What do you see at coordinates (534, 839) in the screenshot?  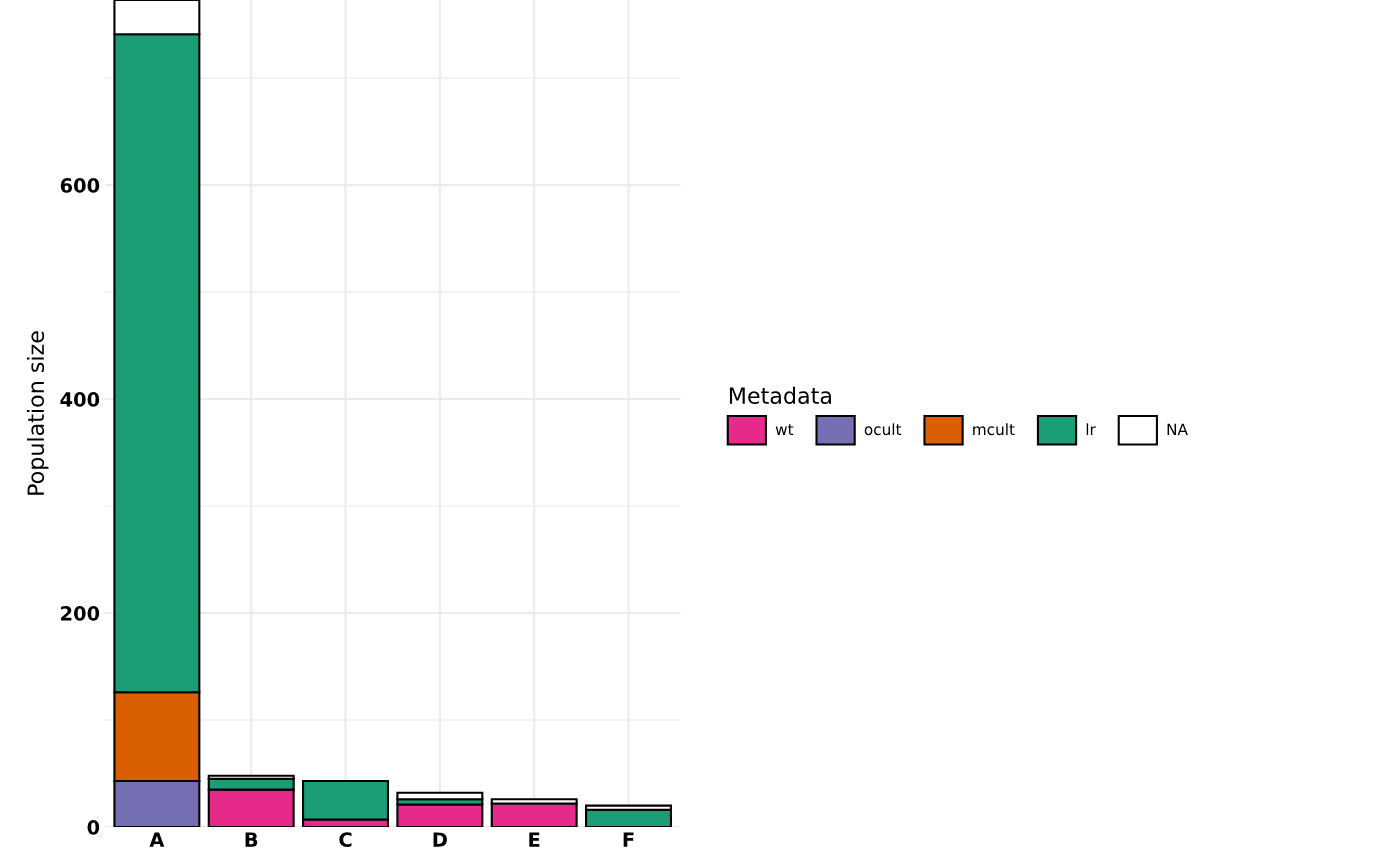 I see `x-tick-label: E` at bounding box center [534, 839].